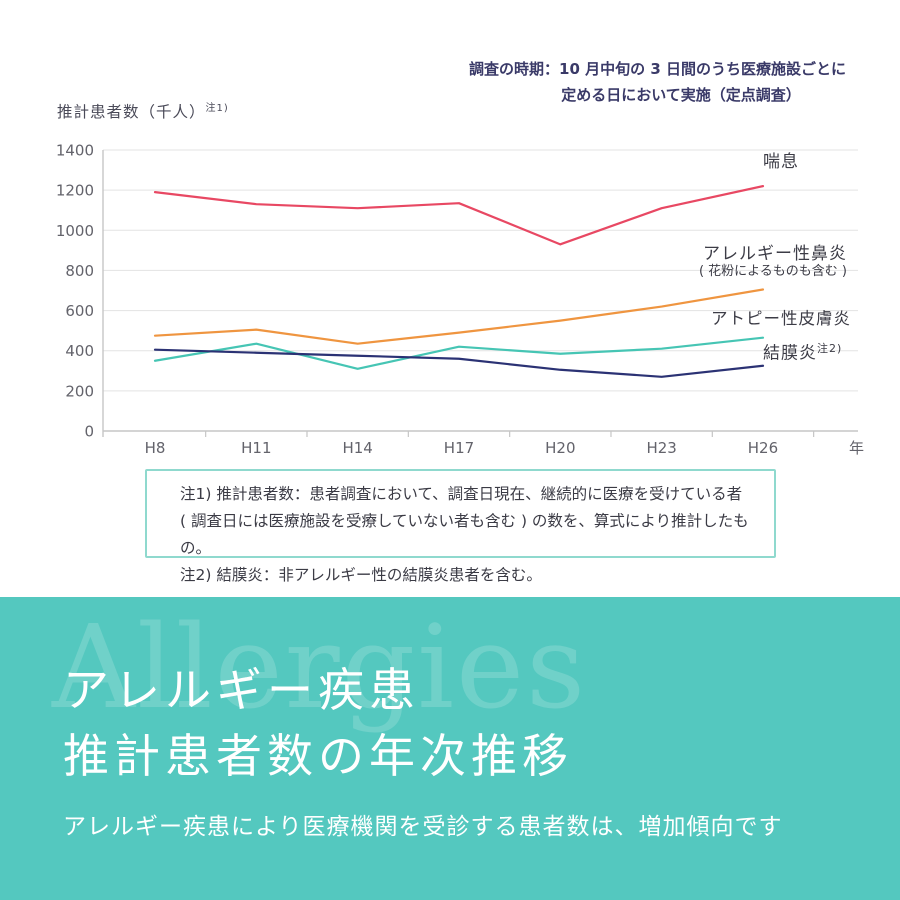 The width and height of the screenshot is (900, 900). Describe the element at coordinates (361, 575) in the screenshot. I see `footnote-2: 注2) 結膜炎：非アレルギー性の結膜炎患者を含む。` at that location.